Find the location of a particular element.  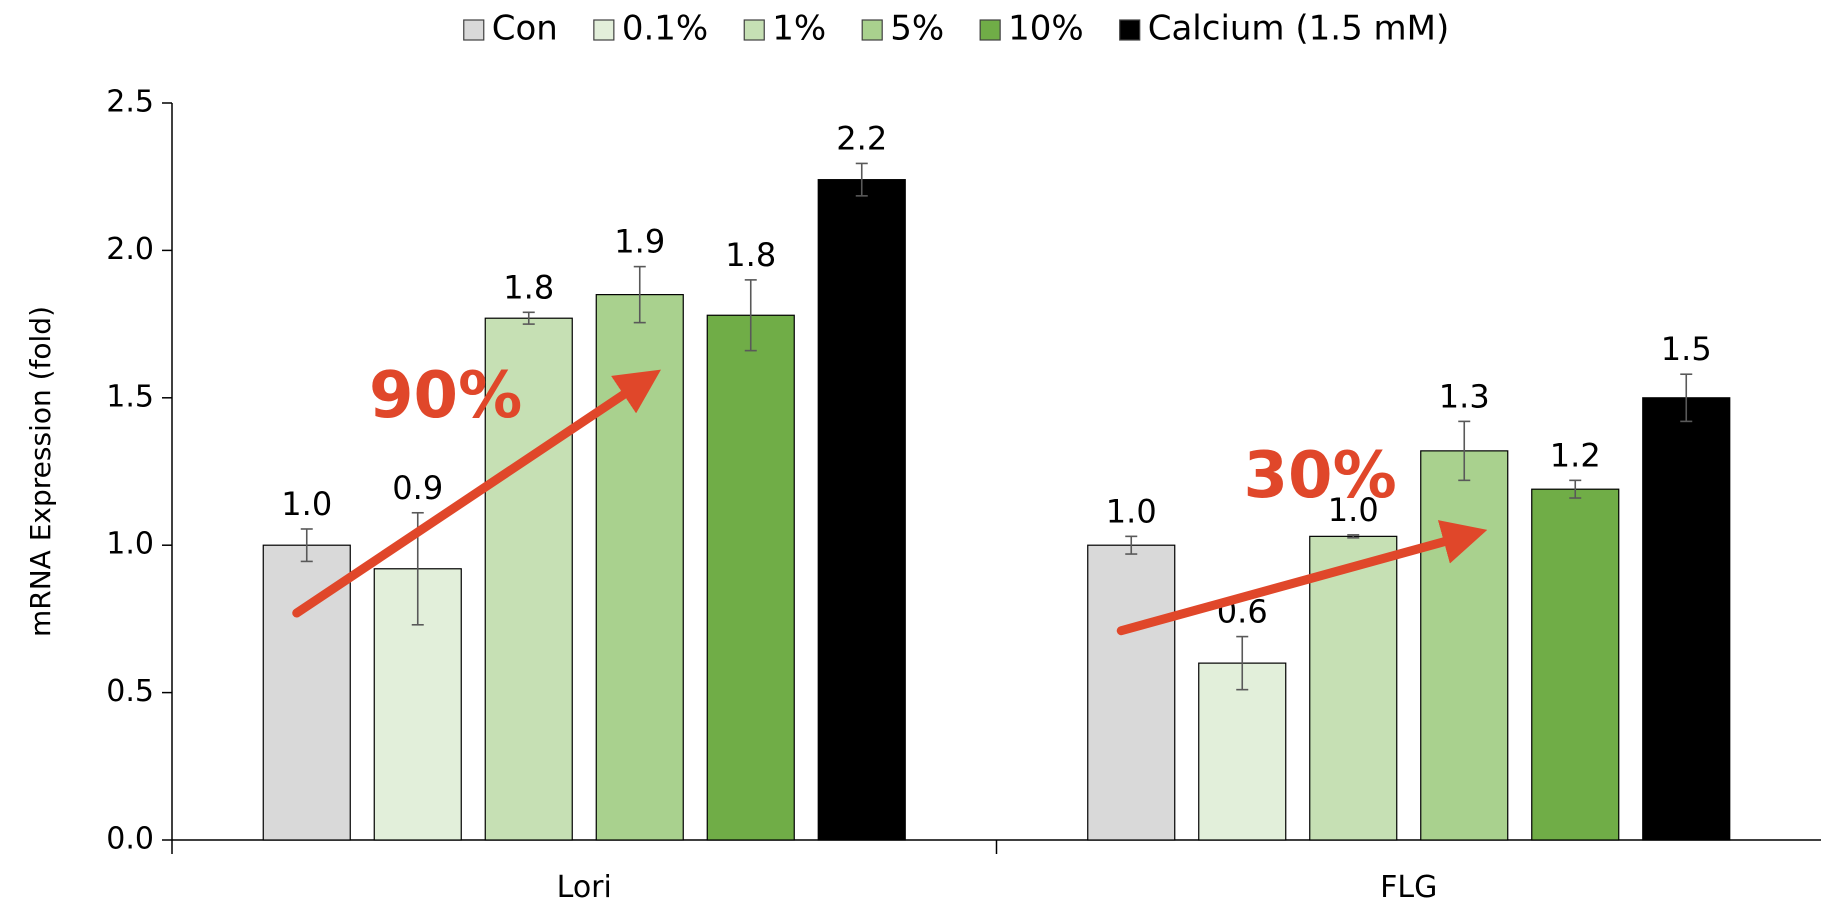

data-label-flg-calcium-1-5-mm: 1.5 is located at coordinates (1686, 349).